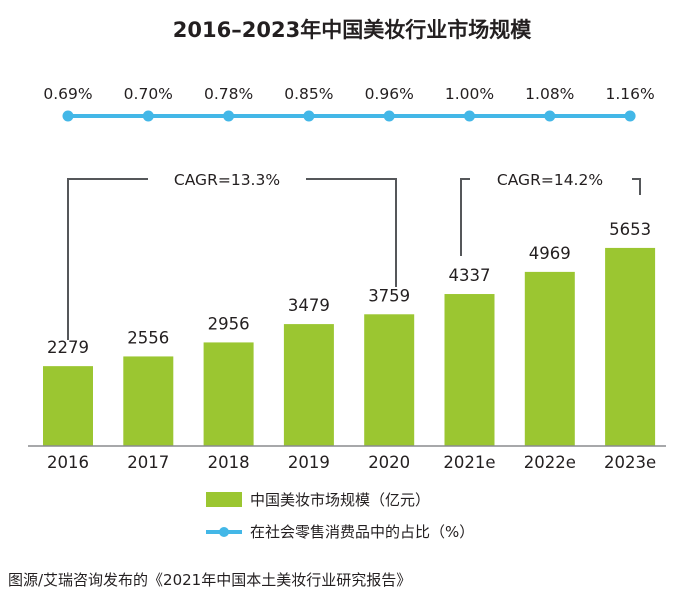 The width and height of the screenshot is (700, 612). I want to click on bar-value-2018: 2956, so click(229, 323).